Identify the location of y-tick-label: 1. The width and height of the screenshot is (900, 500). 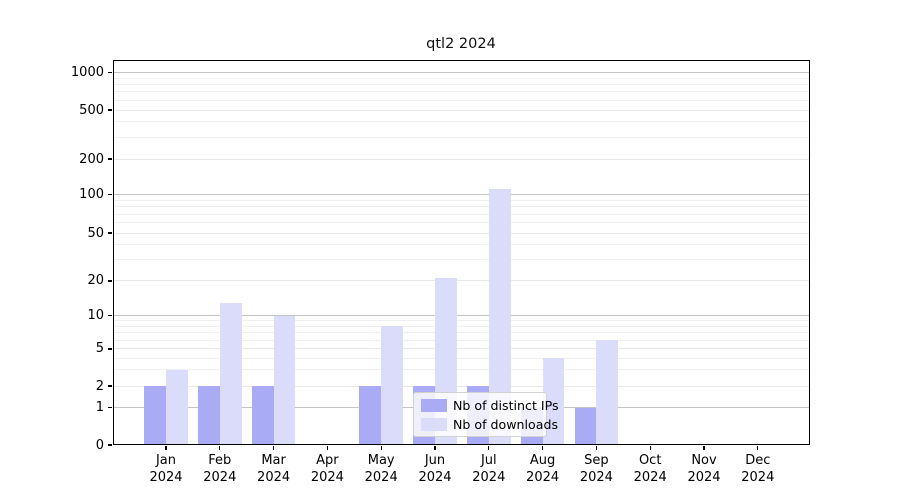
(99, 407).